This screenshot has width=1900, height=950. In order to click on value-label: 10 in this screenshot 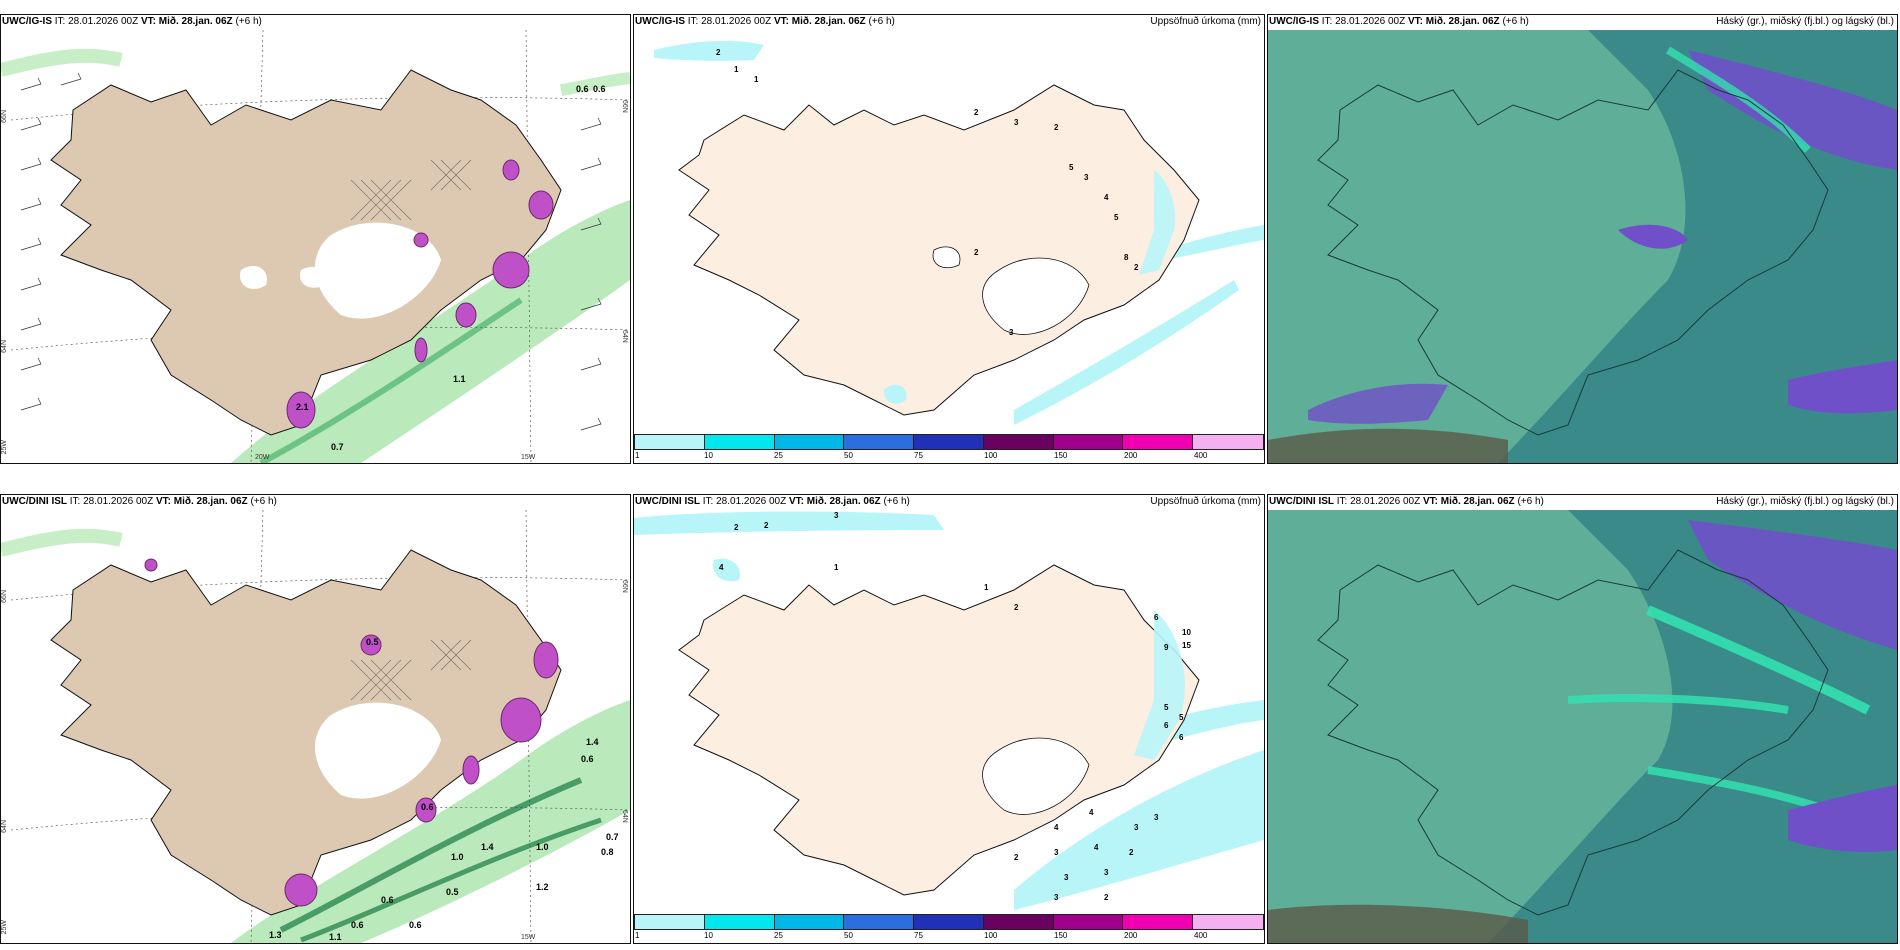, I will do `click(1186, 632)`.